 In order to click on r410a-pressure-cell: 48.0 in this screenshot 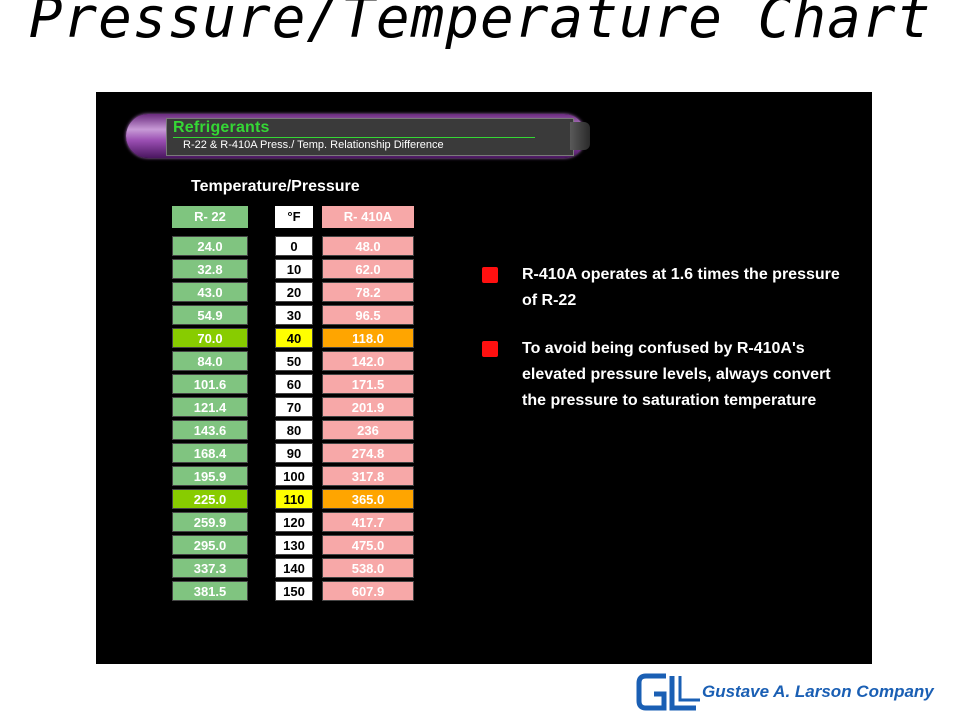, I will do `click(368, 246)`.